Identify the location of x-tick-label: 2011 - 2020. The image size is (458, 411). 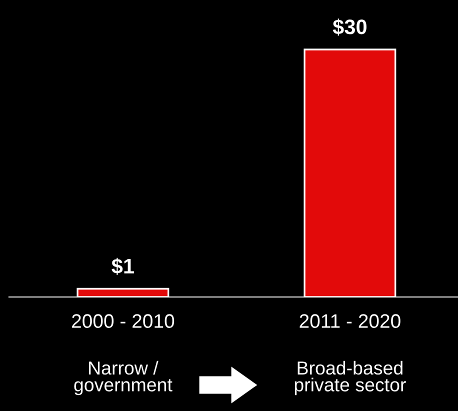
(350, 321).